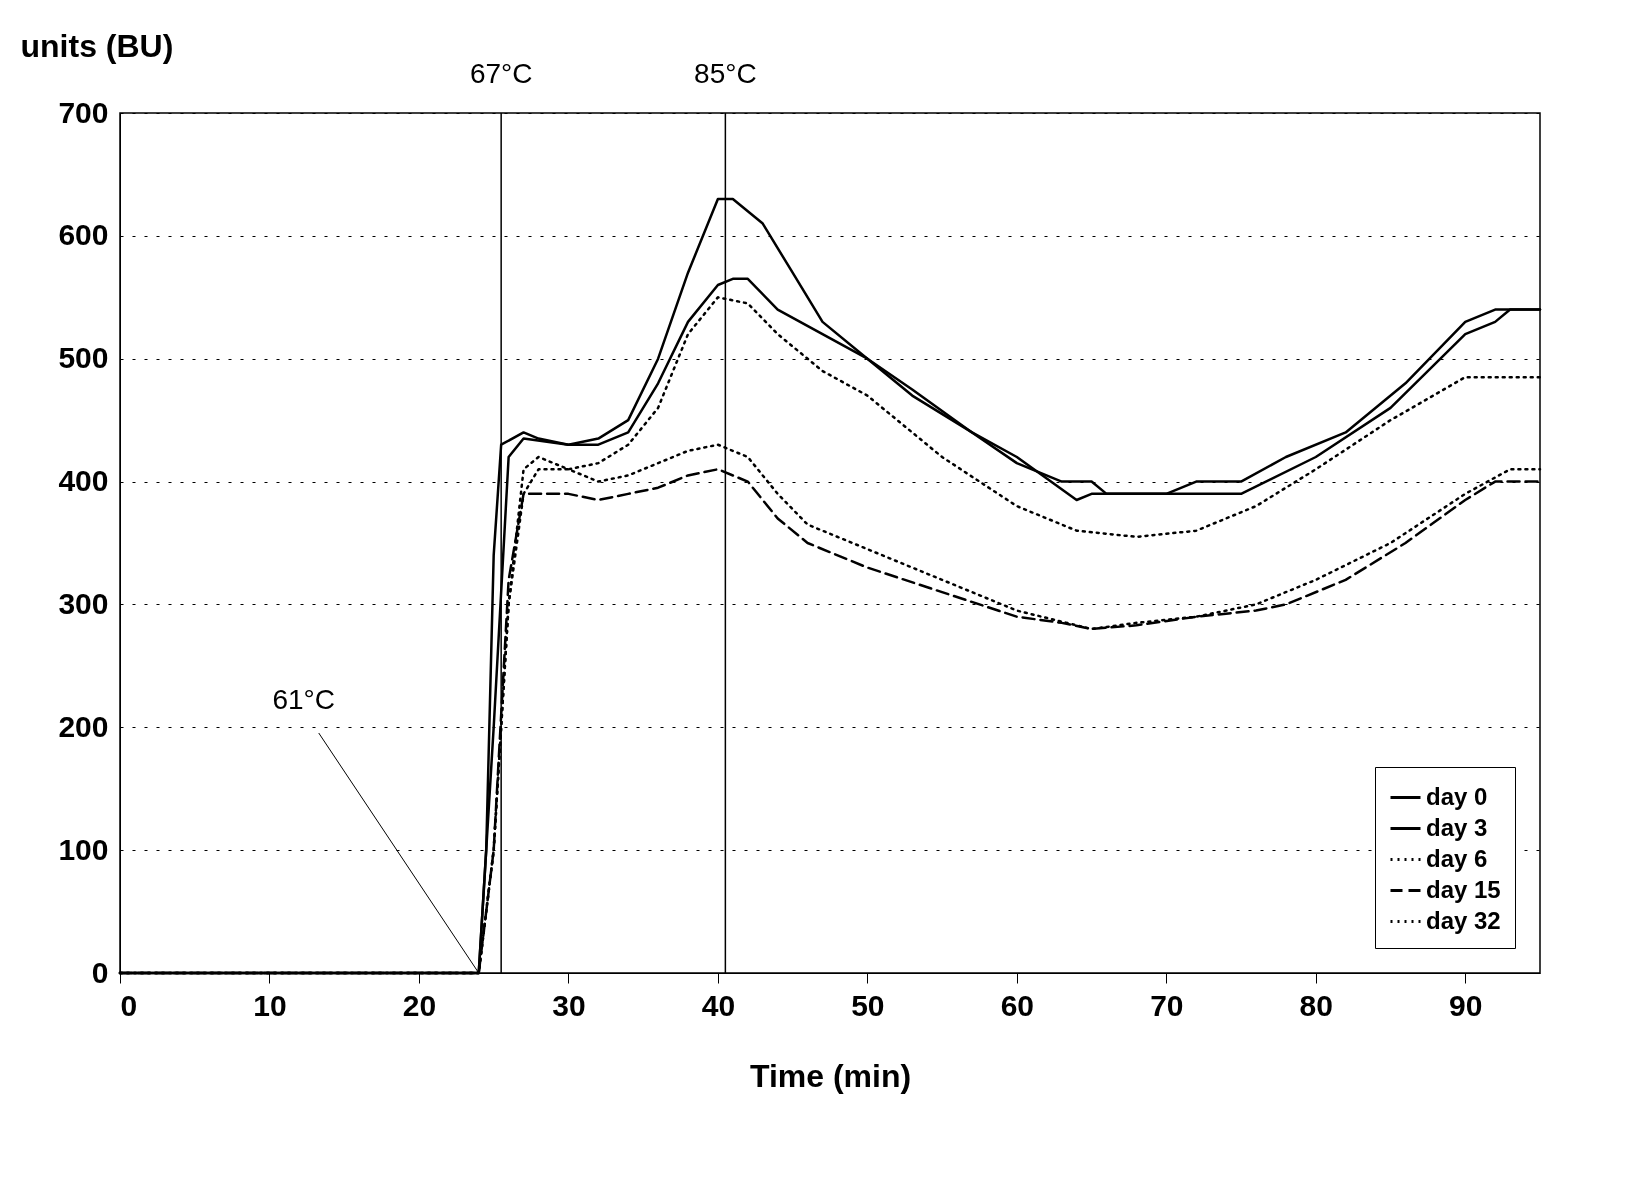 The width and height of the screenshot is (1640, 1188). What do you see at coordinates (83, 235) in the screenshot?
I see `y-tick-label: 600` at bounding box center [83, 235].